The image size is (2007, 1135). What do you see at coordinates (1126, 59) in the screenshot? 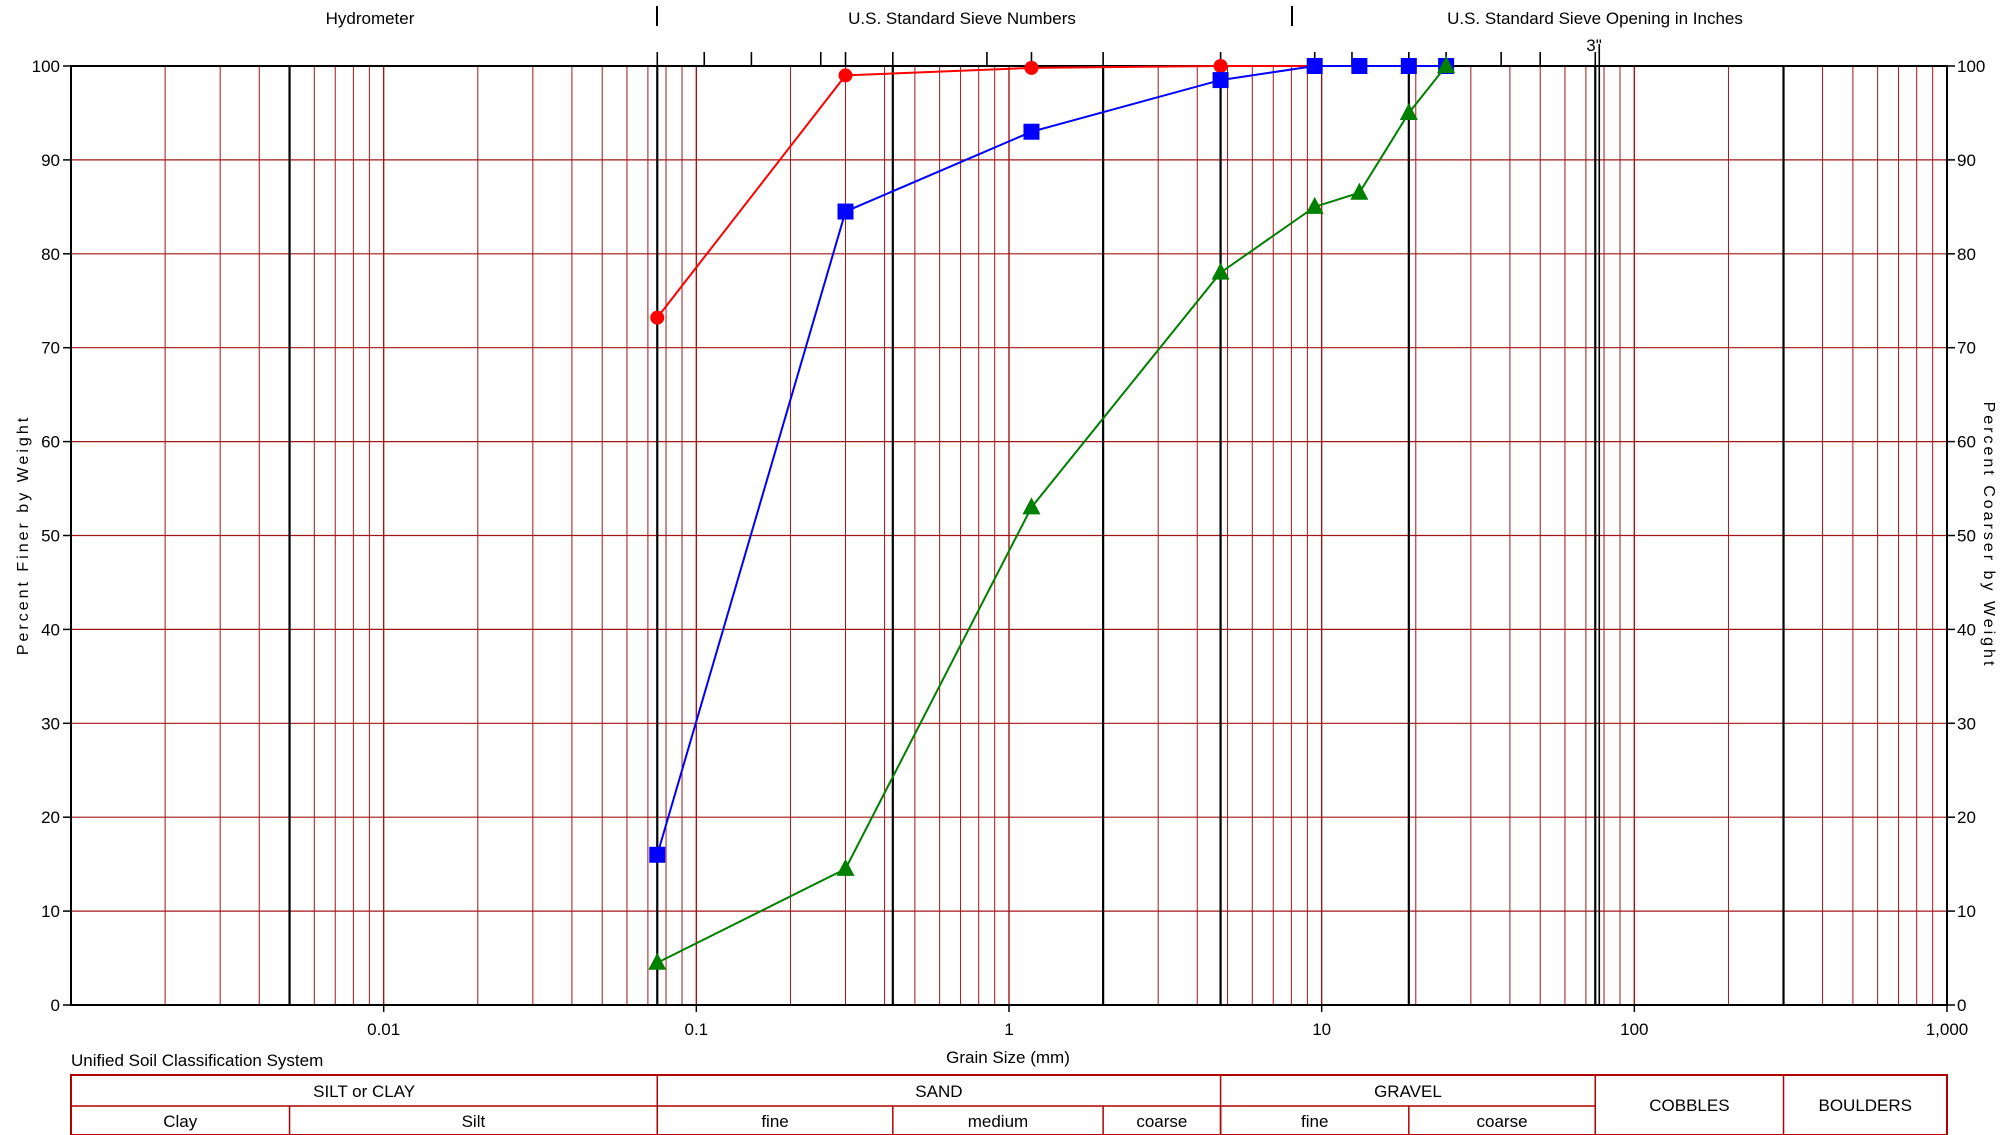
I see `sieve-ticks` at bounding box center [1126, 59].